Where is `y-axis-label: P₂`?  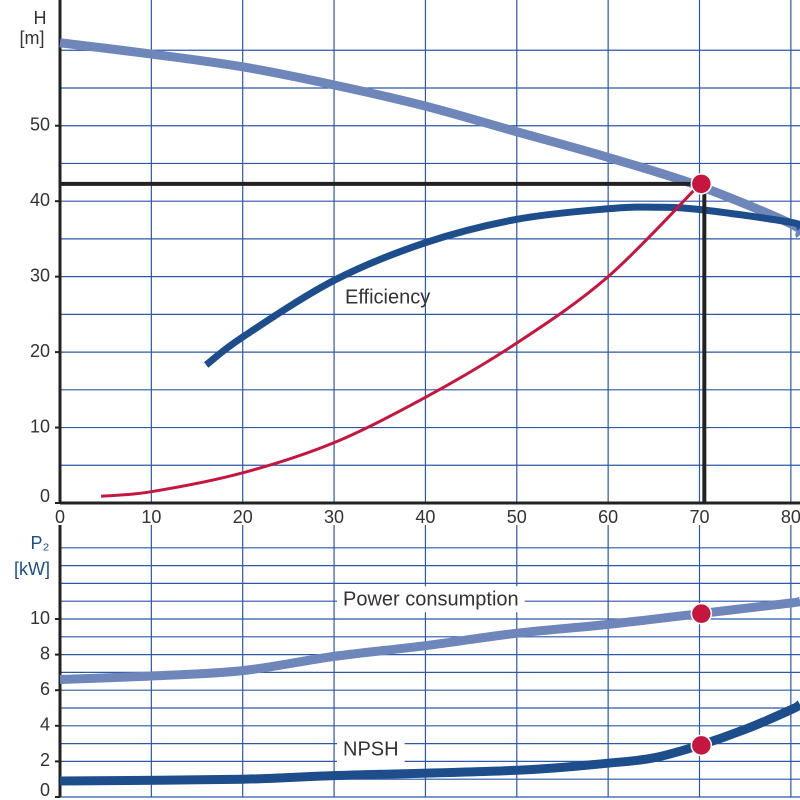
y-axis-label: P₂ is located at coordinates (40, 543).